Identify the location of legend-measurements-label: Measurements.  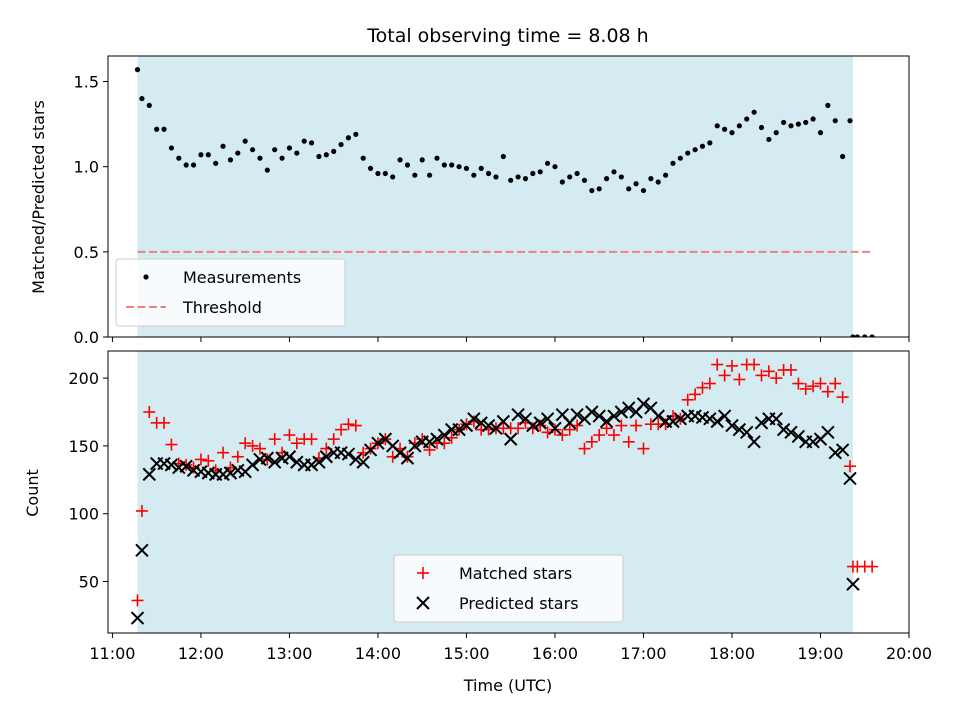
(242, 277).